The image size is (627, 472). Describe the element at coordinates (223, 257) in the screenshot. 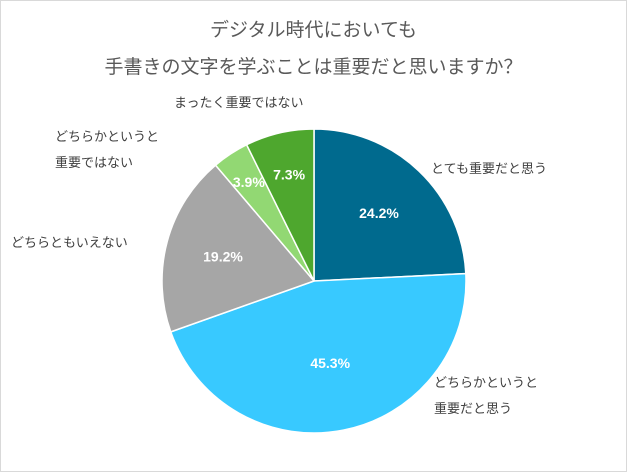

I see `value-label-neutral: 19.2%` at that location.